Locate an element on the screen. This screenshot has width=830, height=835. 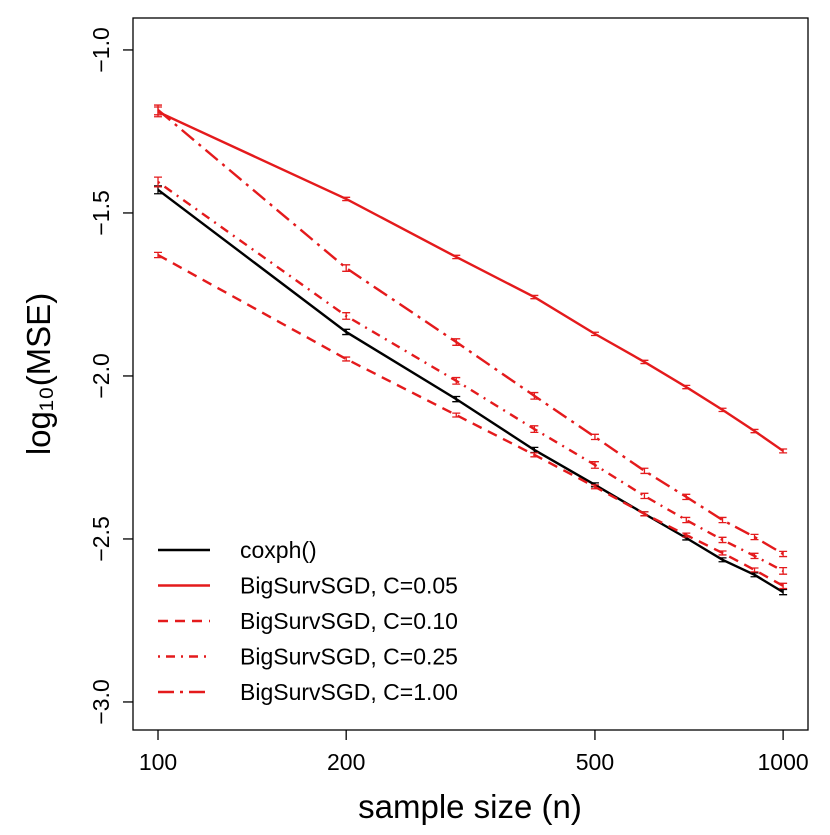
legend-label: BigSurvSGD, C=0.25 is located at coordinates (349, 657).